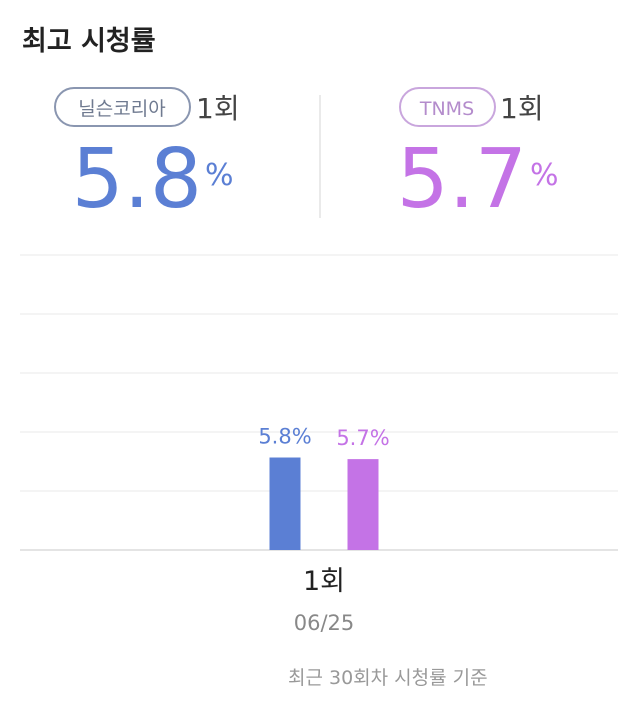 The image size is (640, 709). What do you see at coordinates (137, 179) in the screenshot?
I see `headline-value: 5.8` at bounding box center [137, 179].